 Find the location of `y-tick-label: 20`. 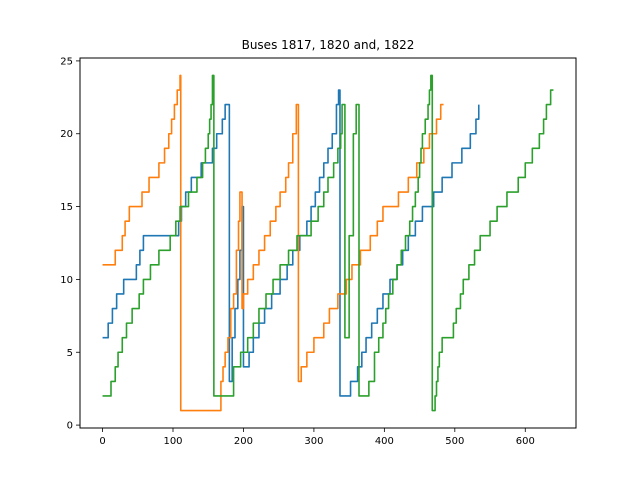

y-tick-label: 20 is located at coordinates (66, 134).